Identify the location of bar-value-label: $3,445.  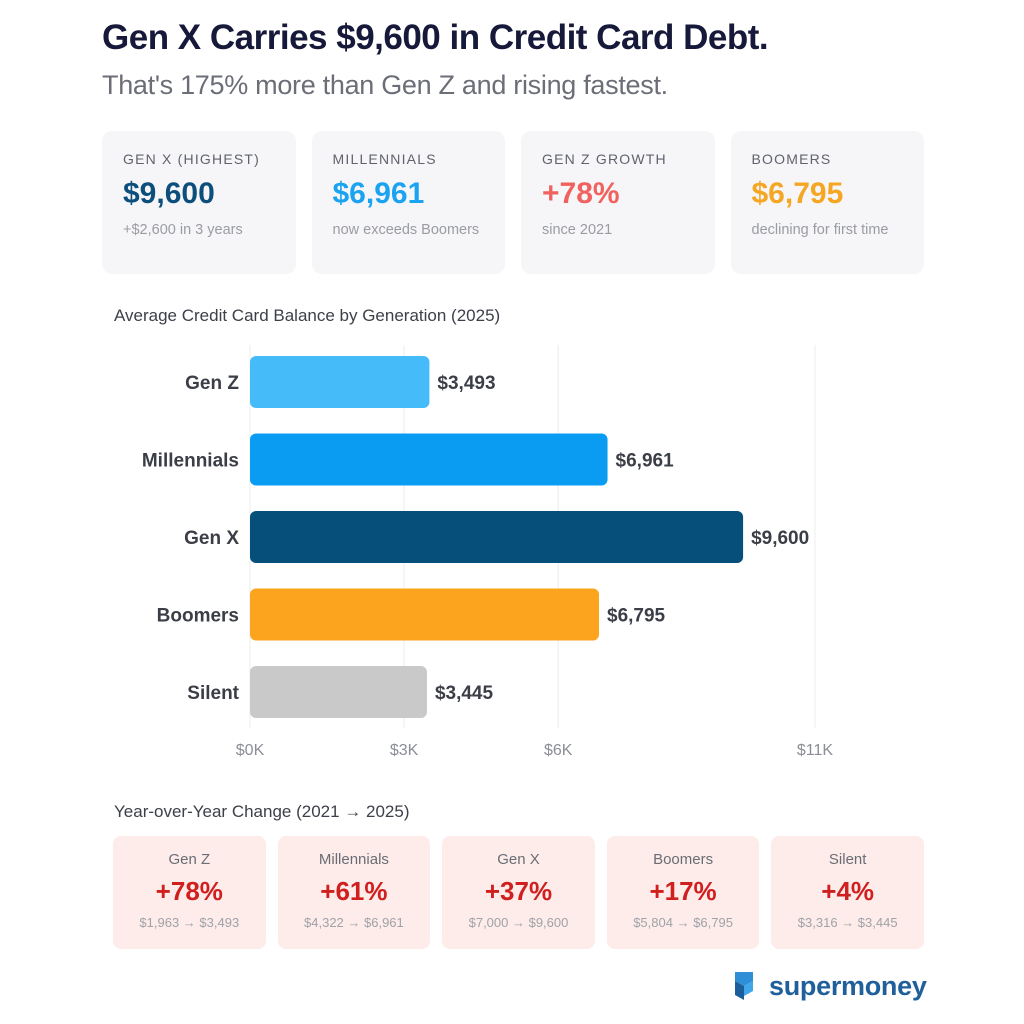
(464, 693).